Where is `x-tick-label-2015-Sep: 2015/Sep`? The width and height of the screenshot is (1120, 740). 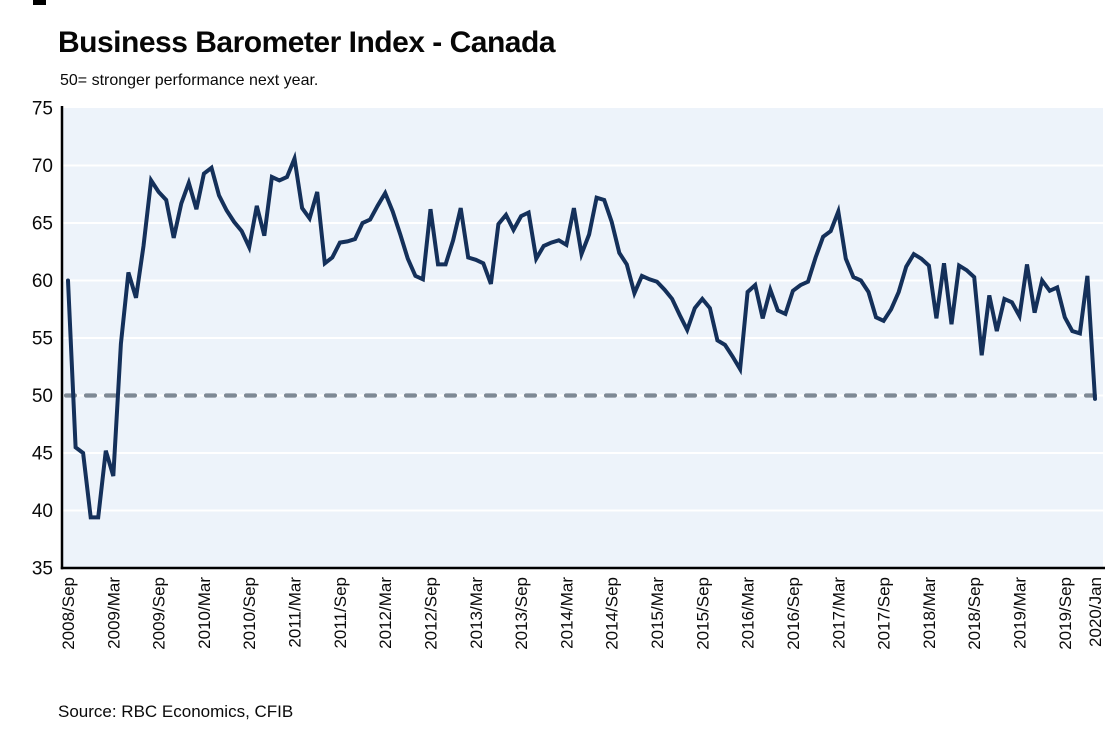 x-tick-label-2015-Sep: 2015/Sep is located at coordinates (702, 613).